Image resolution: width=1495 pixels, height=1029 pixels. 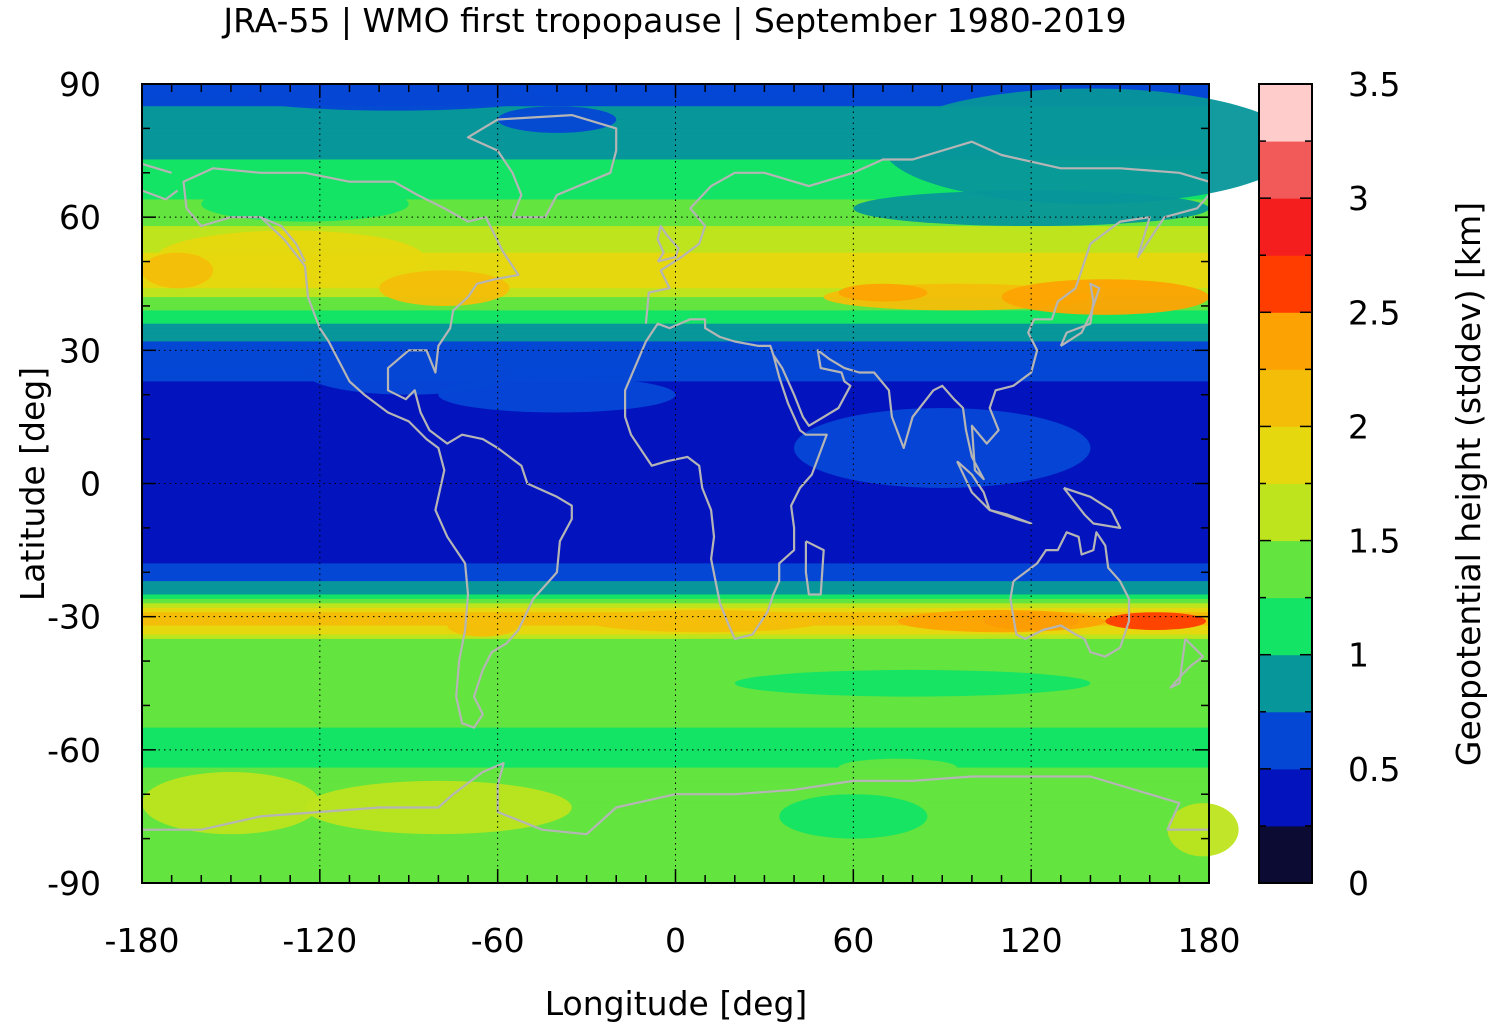 I want to click on colorbar-tick-labels: 0 0.5 1 1.5 2 2.5 3 3.5, so click(x=1374, y=484).